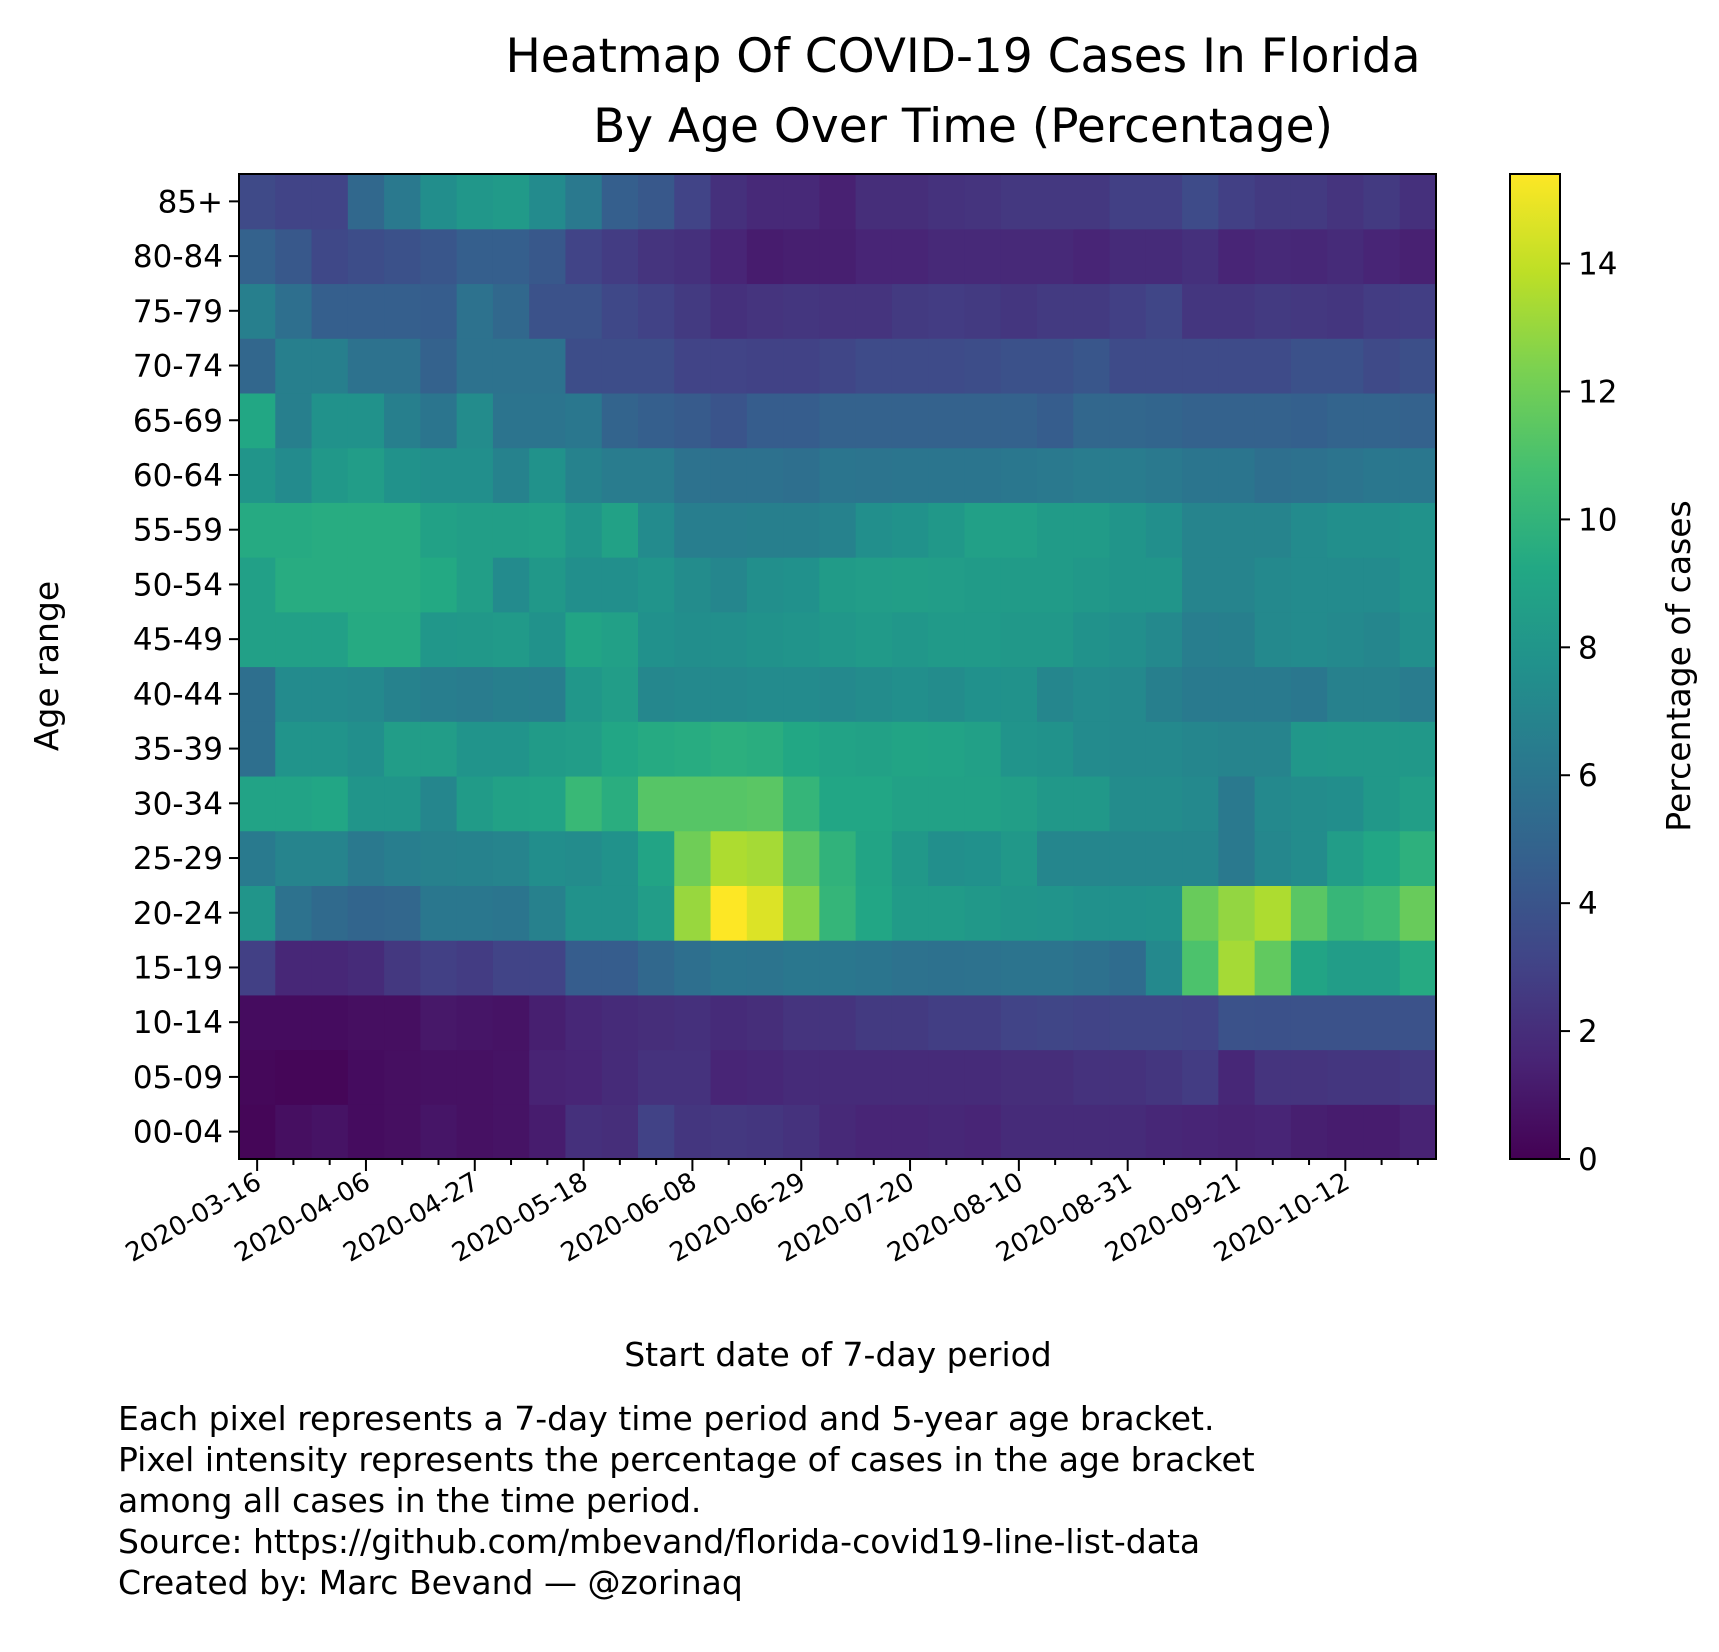 The width and height of the screenshot is (1719, 1652). What do you see at coordinates (1535, 666) in the screenshot?
I see `colorbar-gradient` at bounding box center [1535, 666].